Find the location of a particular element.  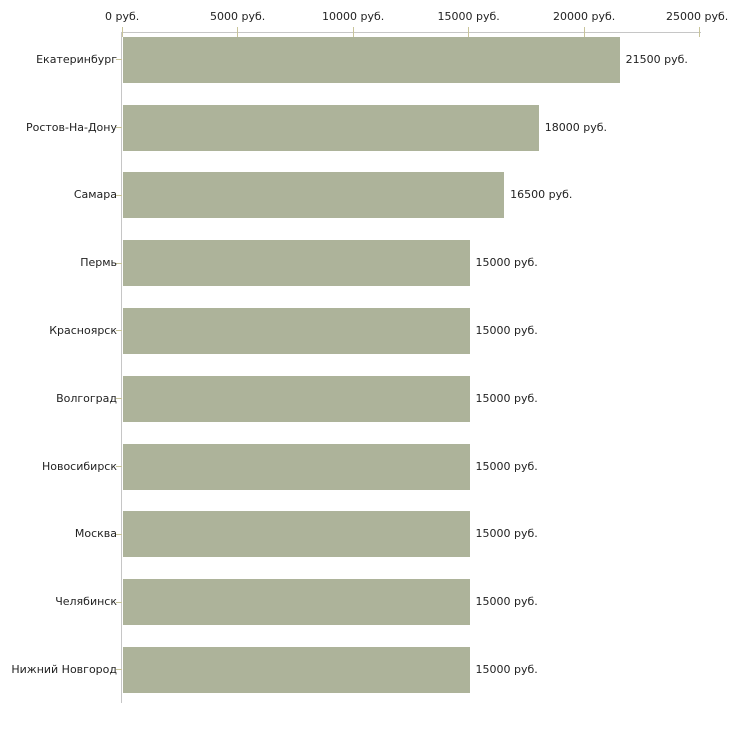

category-label: Москва is located at coordinates (95, 534).